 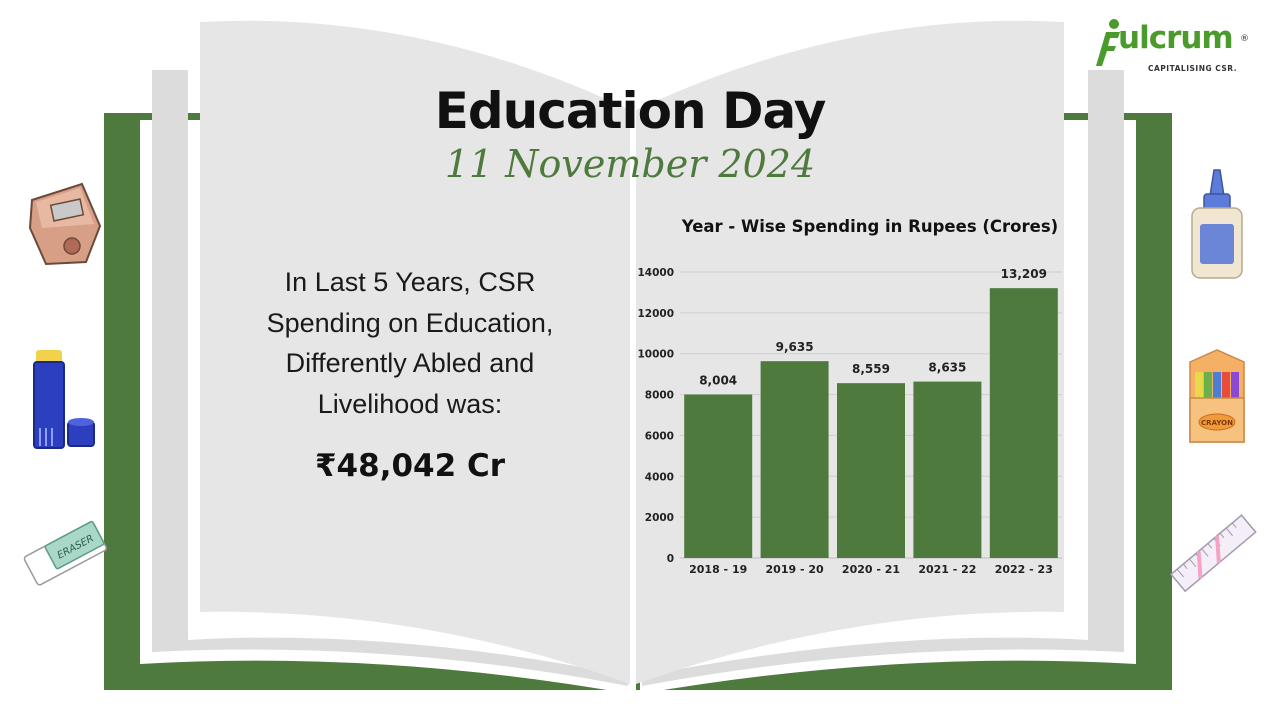 What do you see at coordinates (630, 111) in the screenshot?
I see `page-title: Education Day` at bounding box center [630, 111].